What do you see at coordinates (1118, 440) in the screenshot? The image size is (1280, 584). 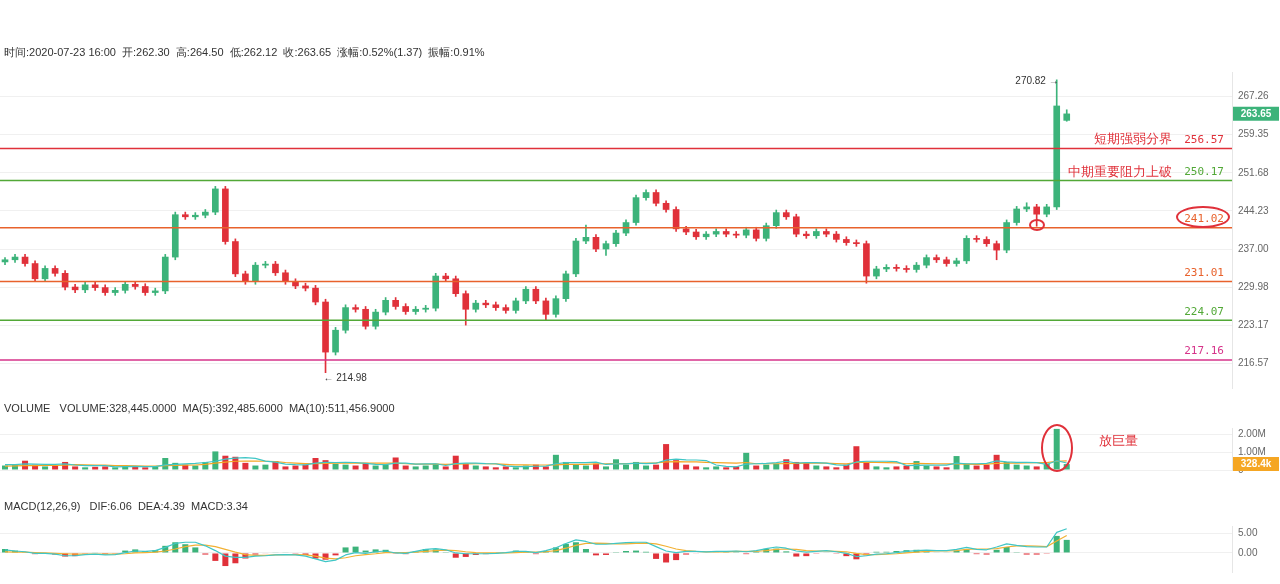 I see `annotation: 放巨量` at bounding box center [1118, 440].